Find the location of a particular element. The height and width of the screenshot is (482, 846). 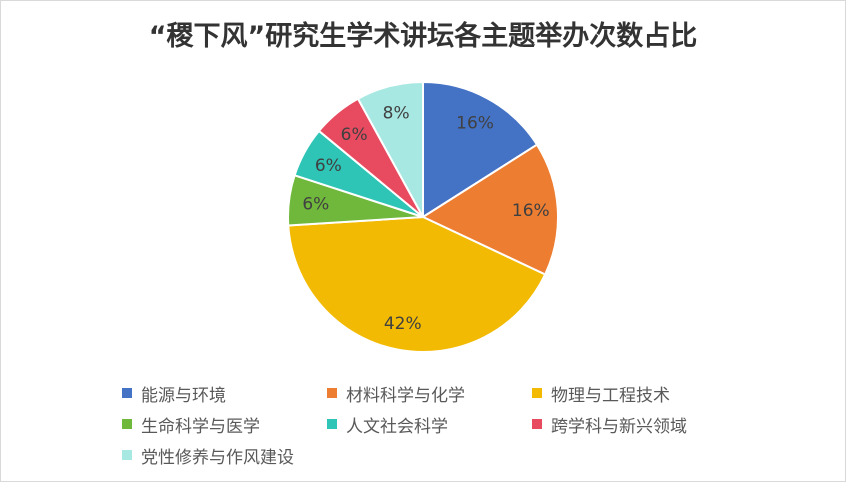

legend-label: 材料科学与化学 is located at coordinates (405, 395).